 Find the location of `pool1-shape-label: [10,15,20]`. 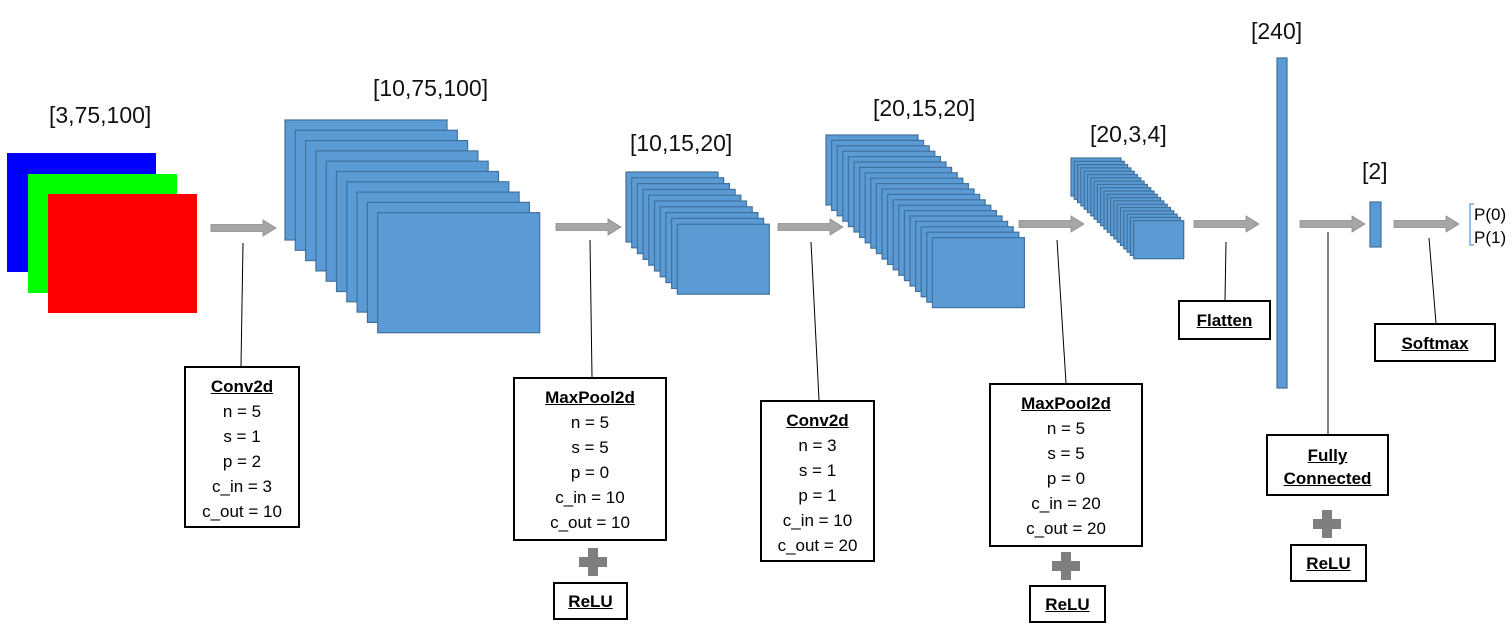

pool1-shape-label: [10,15,20] is located at coordinates (681, 143).